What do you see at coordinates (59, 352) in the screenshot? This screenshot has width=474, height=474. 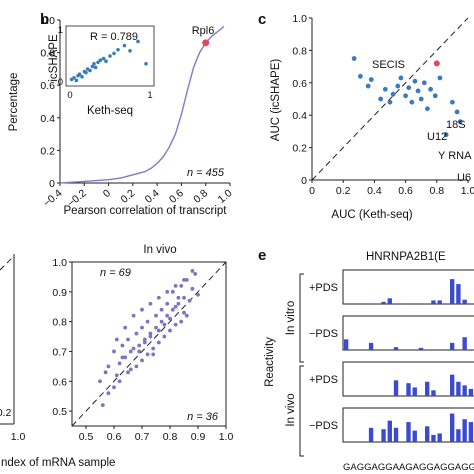 I see `y-tick-label: 0.7` at bounding box center [59, 352].